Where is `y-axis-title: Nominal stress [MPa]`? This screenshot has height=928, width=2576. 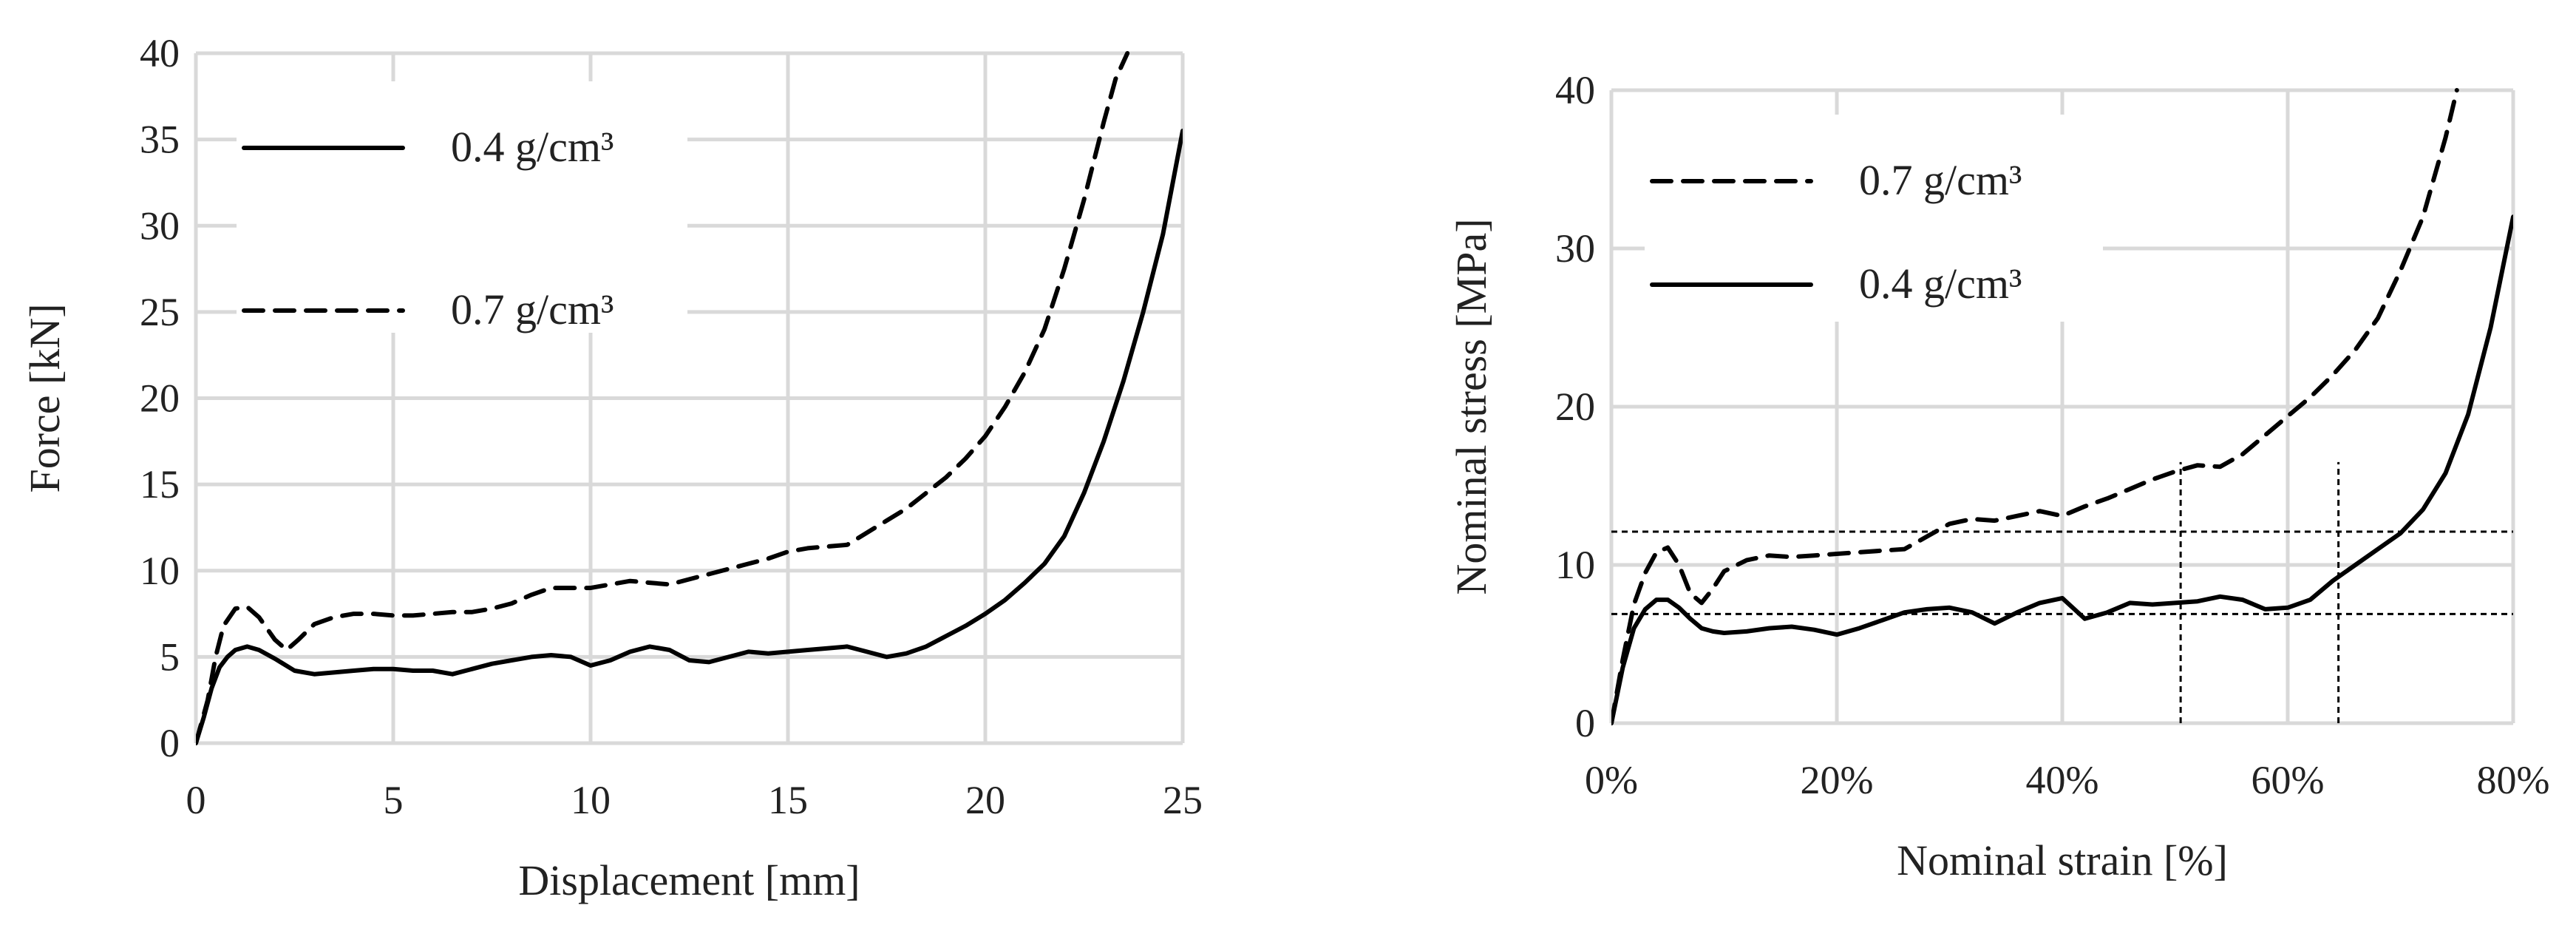
y-axis-title: Nominal stress [MPa] is located at coordinates (1471, 406).